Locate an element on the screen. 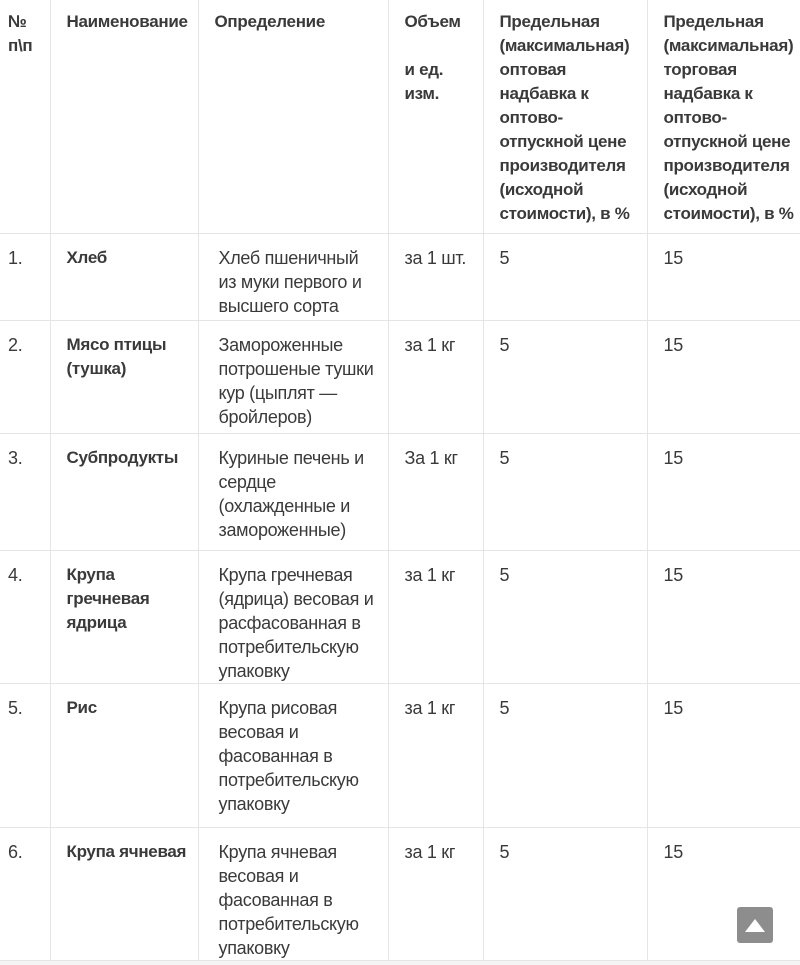 The width and height of the screenshot is (800, 965). cell-number: 2. is located at coordinates (25, 377).